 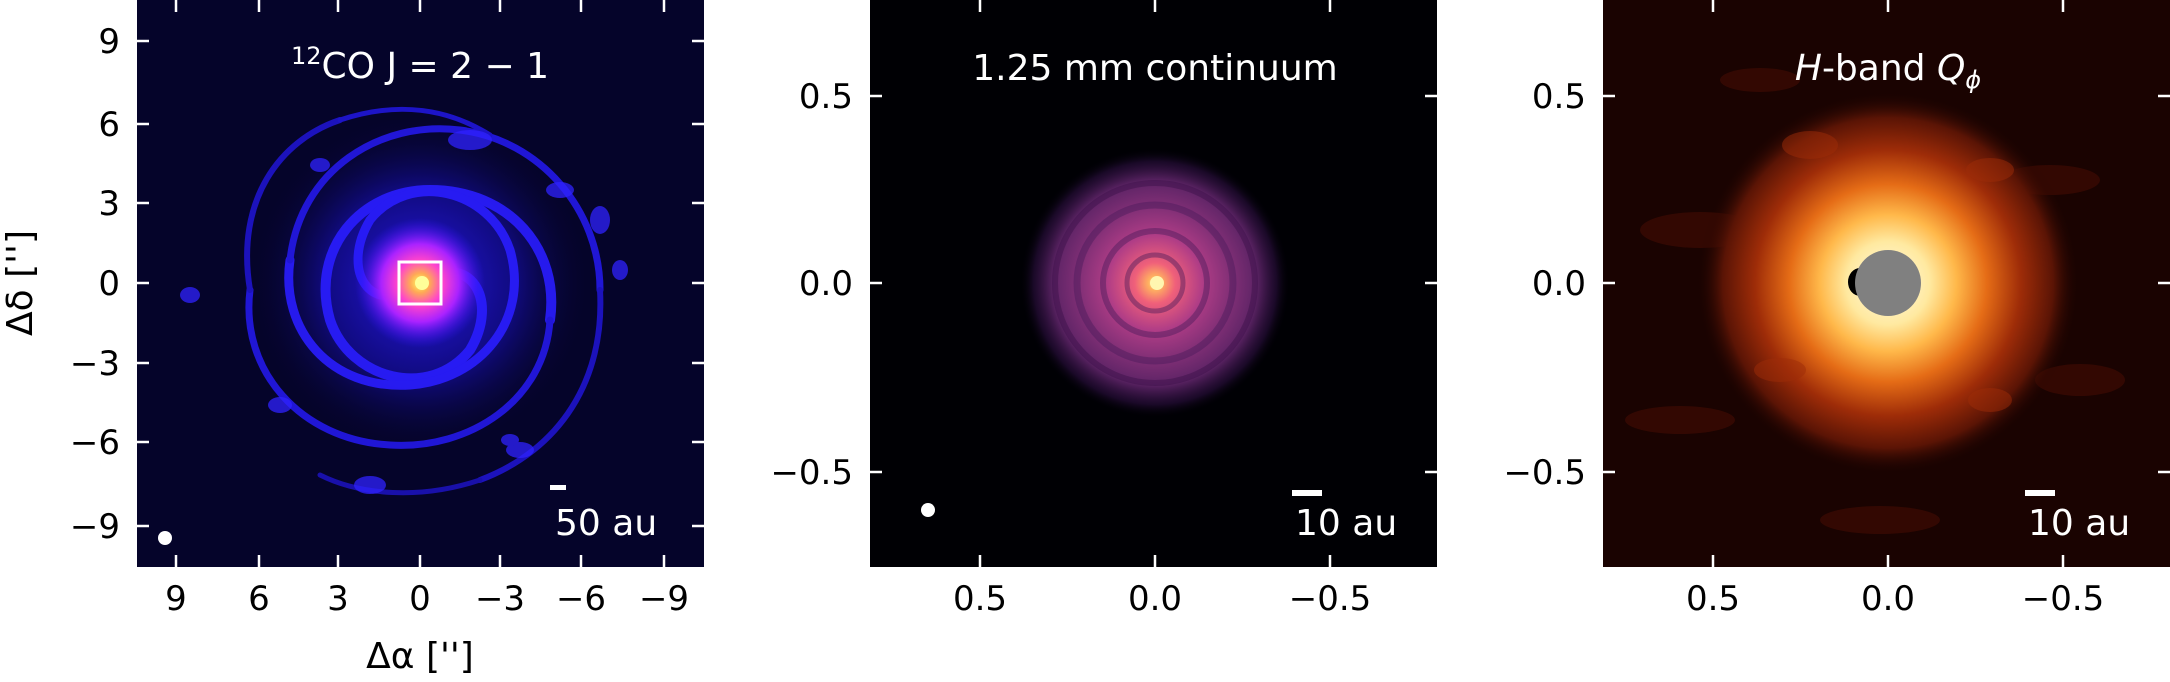 I want to click on inset-box, so click(x=420, y=283).